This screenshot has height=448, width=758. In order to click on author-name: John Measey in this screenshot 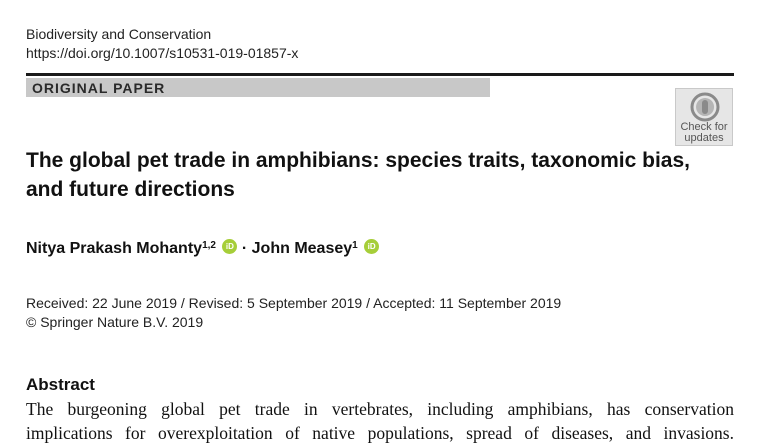, I will do `click(302, 248)`.